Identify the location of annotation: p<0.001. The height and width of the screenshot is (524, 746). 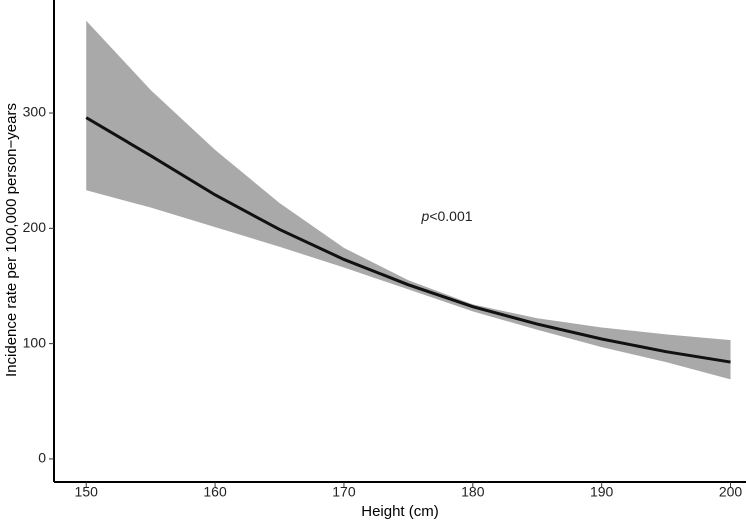
(447, 215).